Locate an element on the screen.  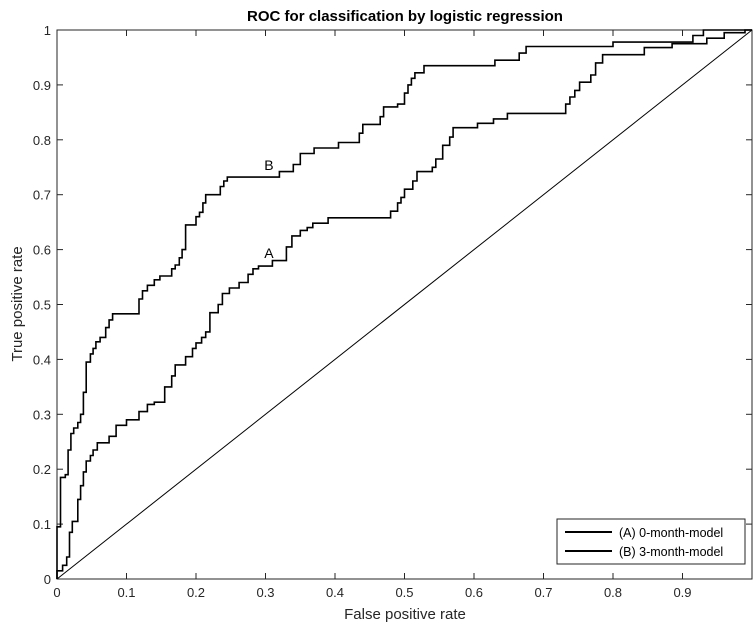
curve-annotation-a: A is located at coordinates (269, 253).